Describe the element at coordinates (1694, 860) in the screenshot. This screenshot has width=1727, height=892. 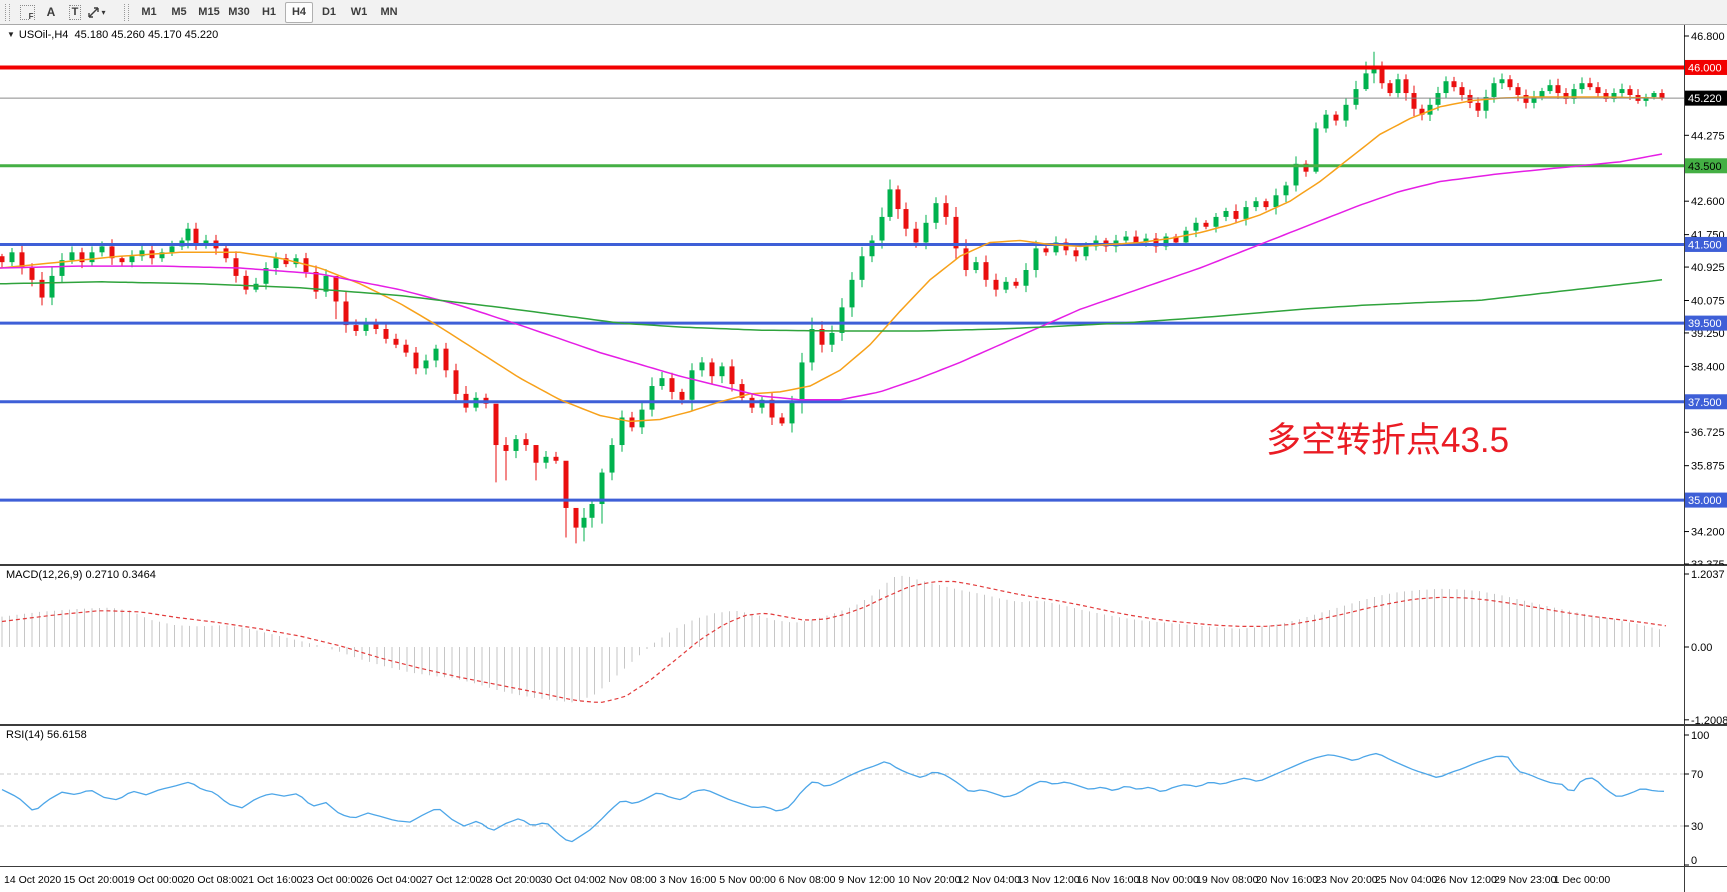
I see `svg-text: 0` at that location.